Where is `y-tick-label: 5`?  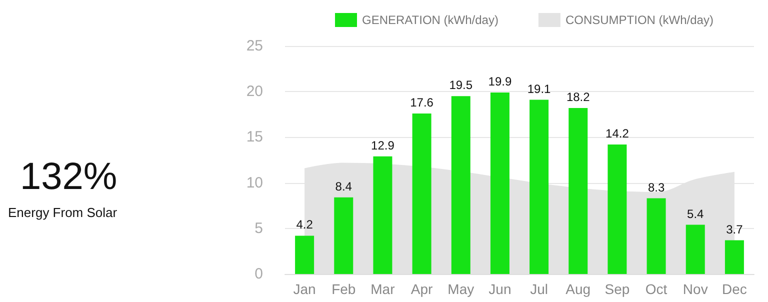 y-tick-label: 5 is located at coordinates (258, 228).